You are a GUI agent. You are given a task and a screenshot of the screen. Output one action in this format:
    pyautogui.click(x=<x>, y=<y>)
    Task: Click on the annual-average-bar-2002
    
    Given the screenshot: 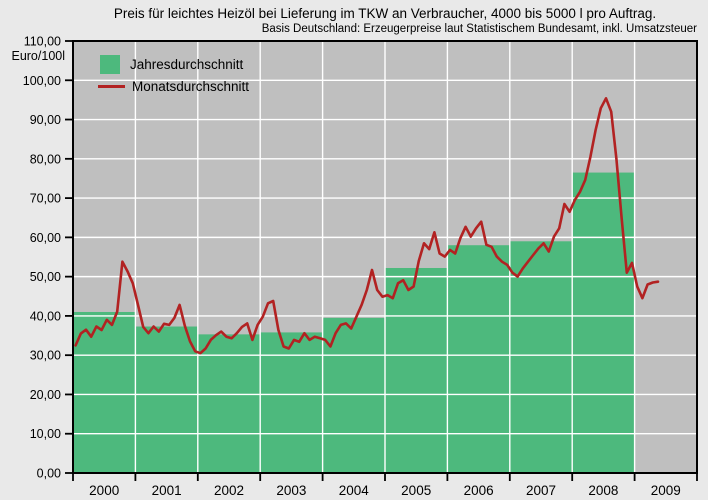 What is the action you would take?
    pyautogui.click(x=229, y=403)
    